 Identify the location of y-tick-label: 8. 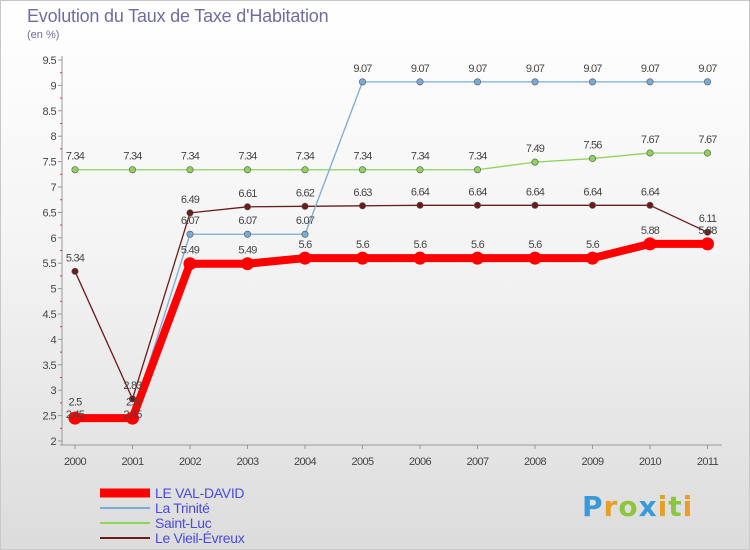
(53, 137).